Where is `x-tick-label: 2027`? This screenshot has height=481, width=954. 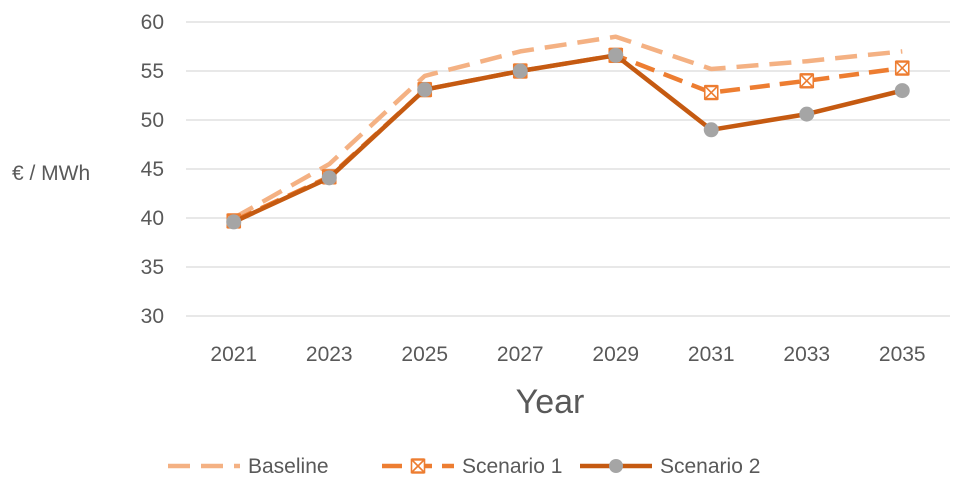 x-tick-label: 2027 is located at coordinates (520, 354).